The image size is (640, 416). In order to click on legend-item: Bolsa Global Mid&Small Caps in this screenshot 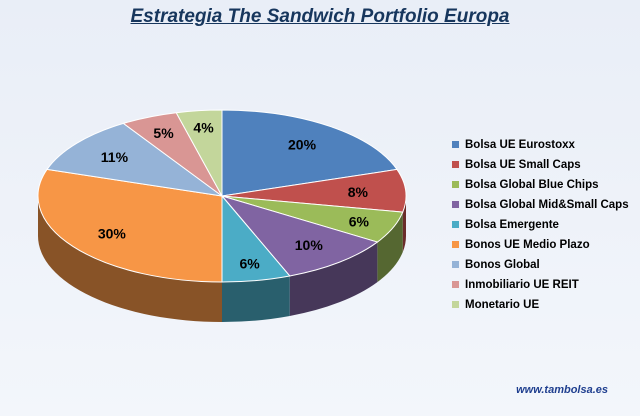, I will do `click(546, 205)`.